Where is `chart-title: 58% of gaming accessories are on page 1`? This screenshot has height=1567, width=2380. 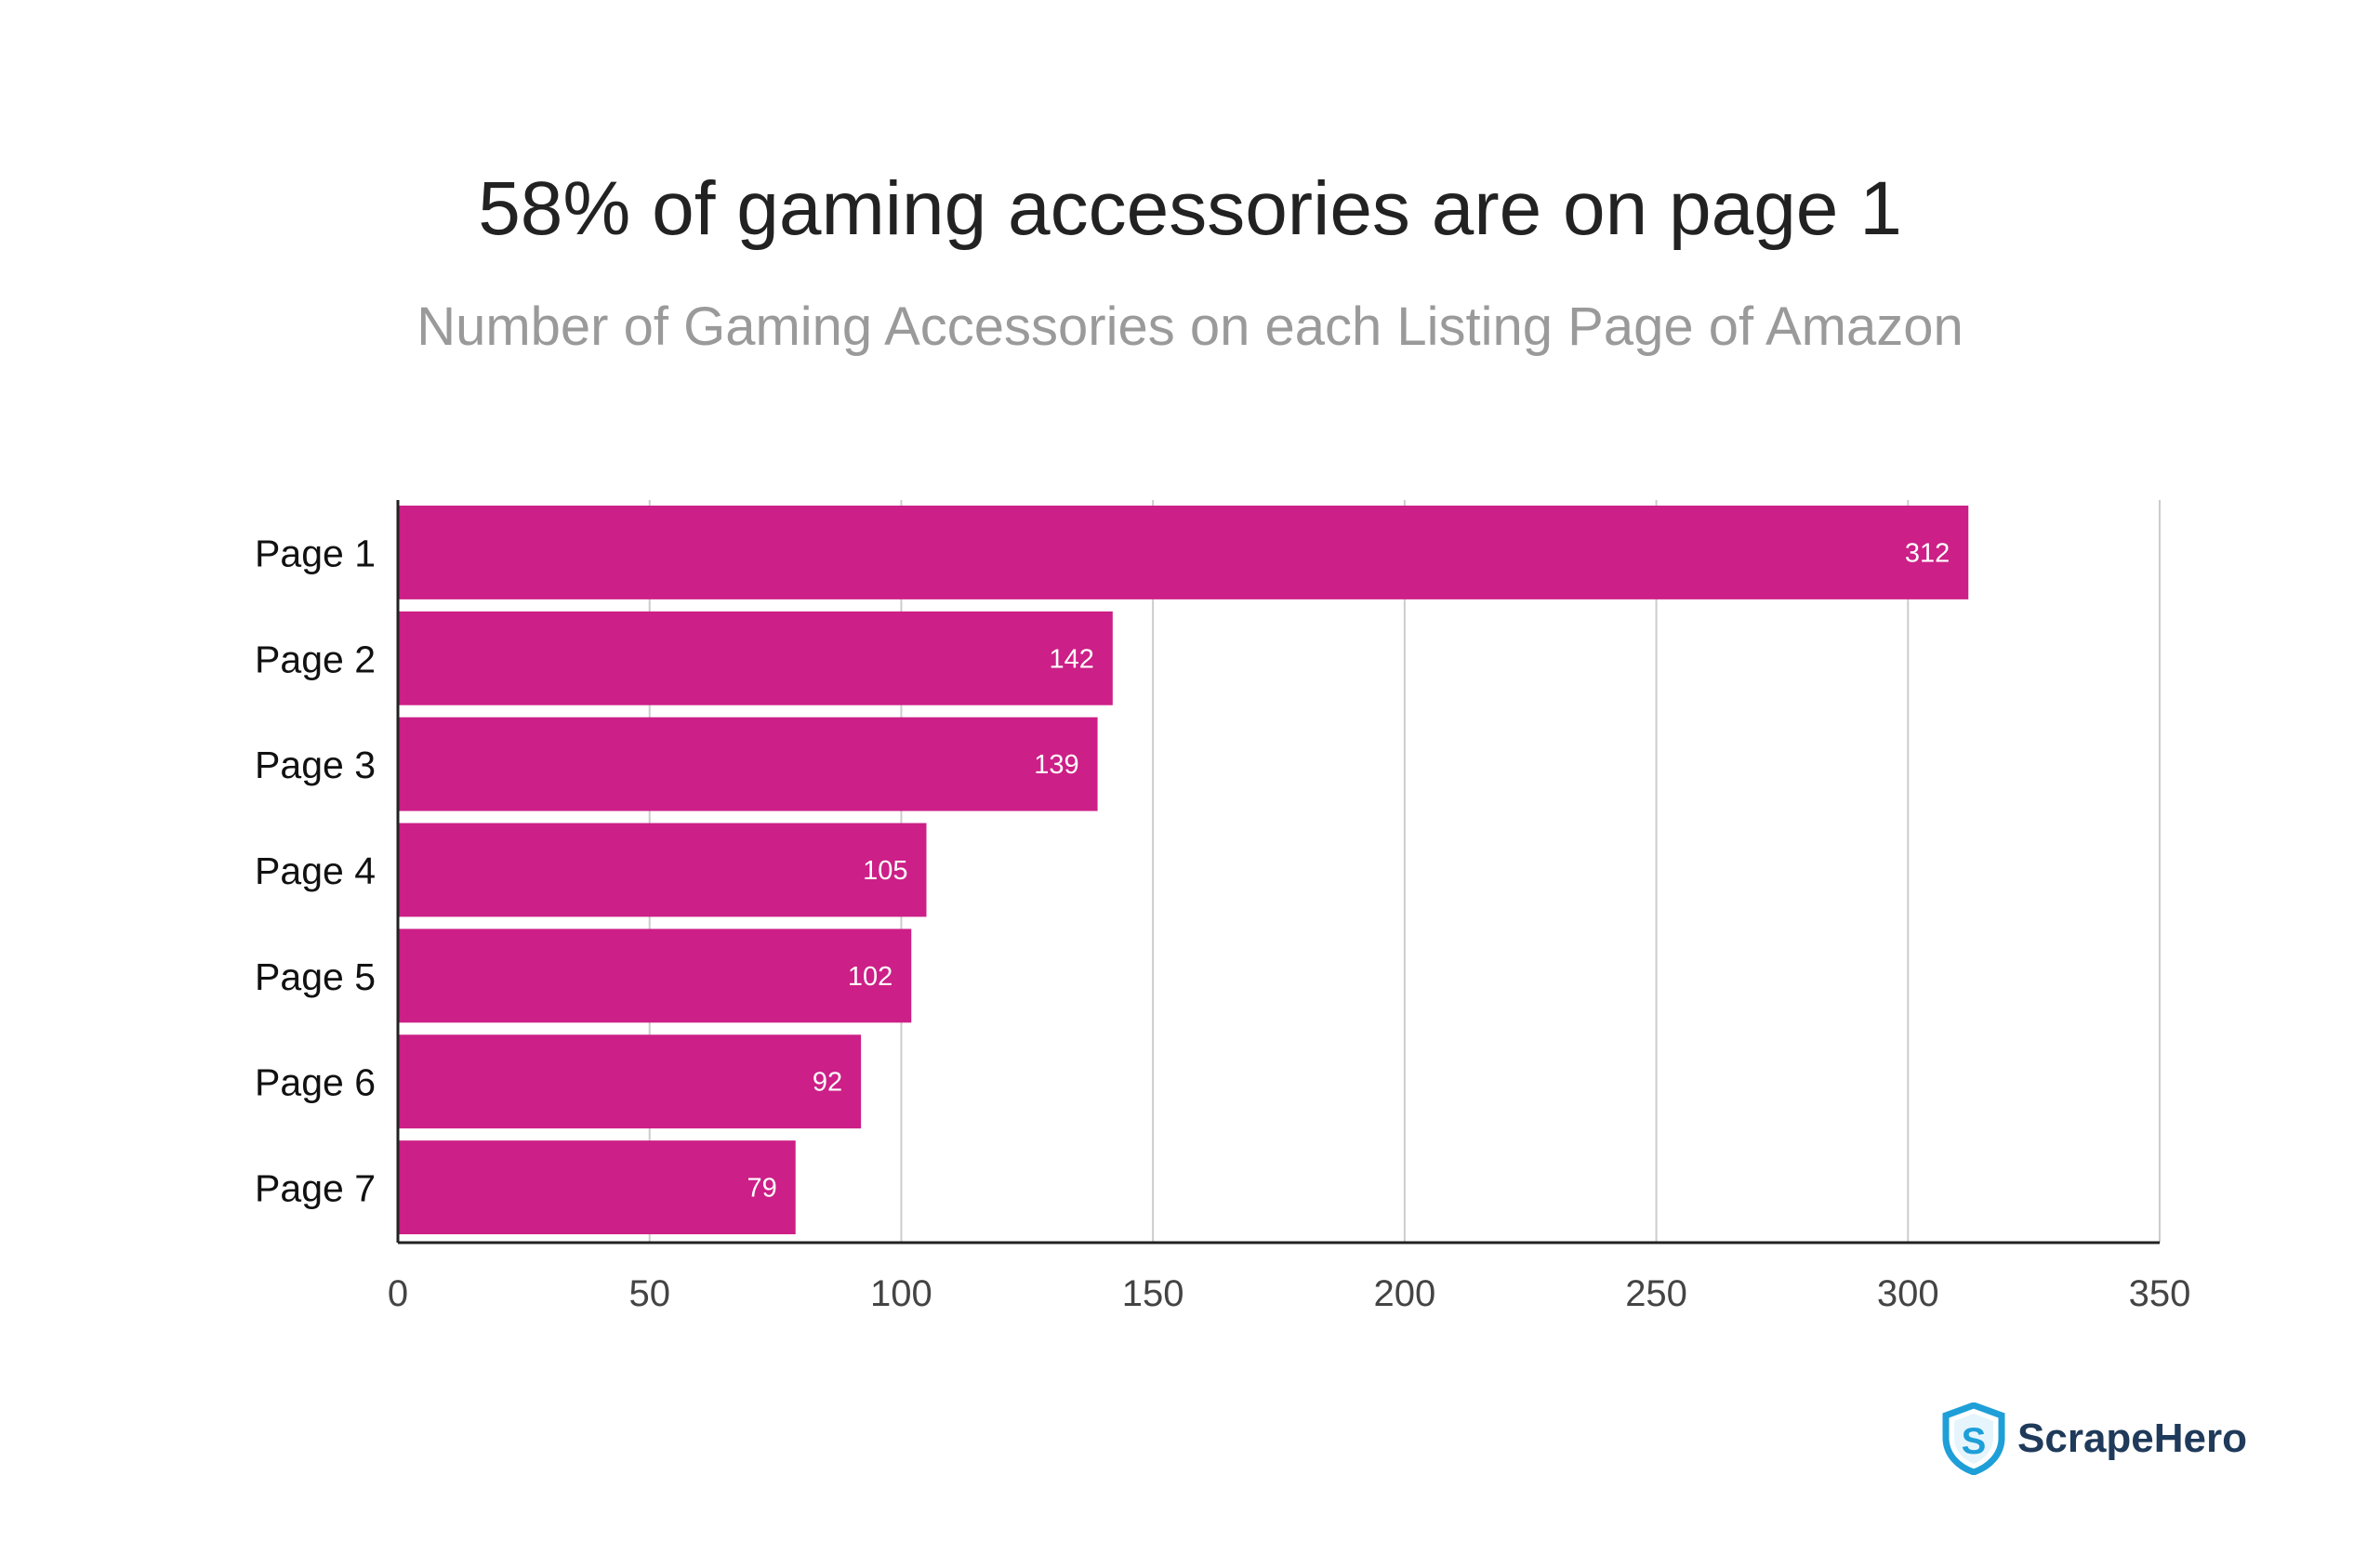
chart-title: 58% of gaming accessories are on page 1 is located at coordinates (1190, 208).